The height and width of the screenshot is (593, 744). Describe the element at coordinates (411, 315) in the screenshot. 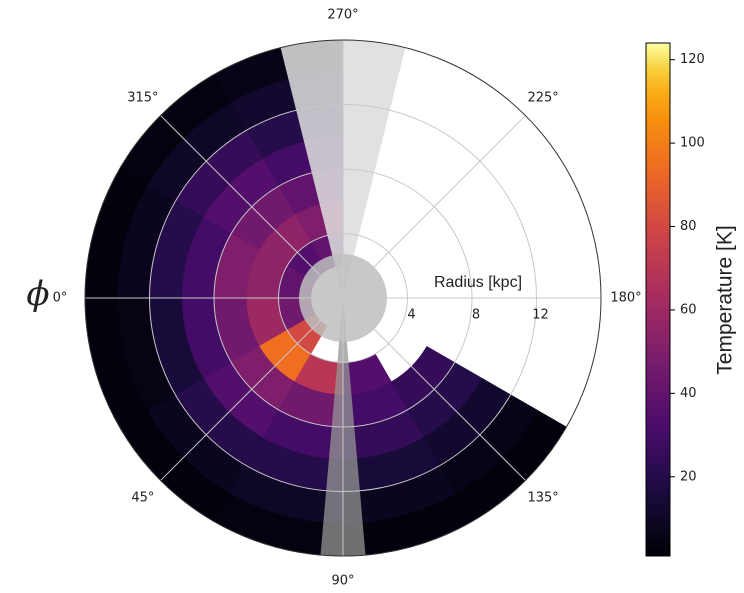

I see `r-tick-label: 4` at that location.